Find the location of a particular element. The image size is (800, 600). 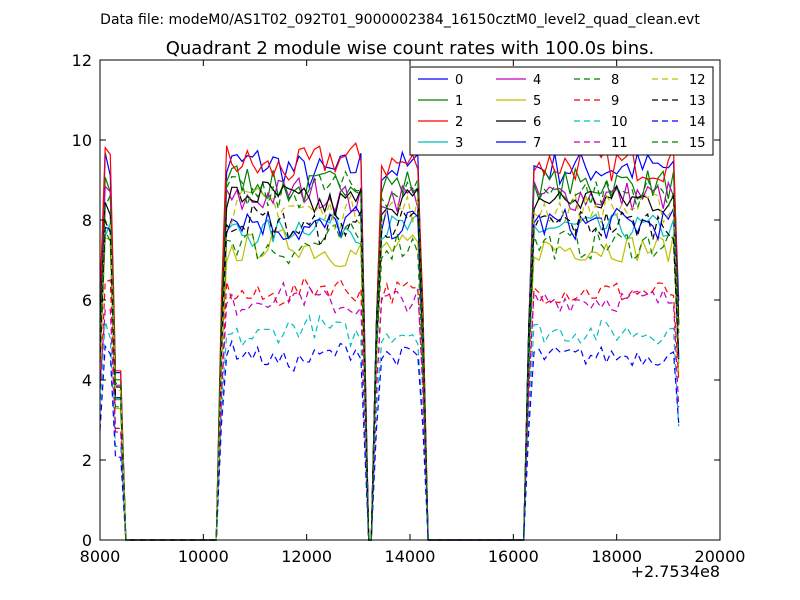

legend-label-13: 13 is located at coordinates (697, 101).